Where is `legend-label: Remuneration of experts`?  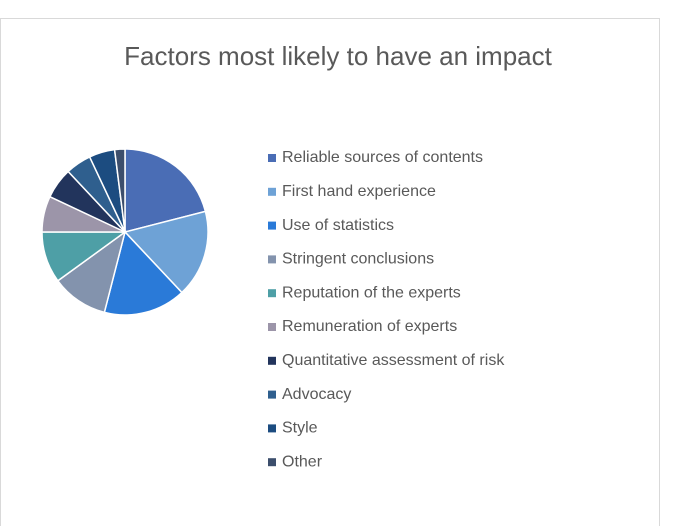
legend-label: Remuneration of experts is located at coordinates (369, 326).